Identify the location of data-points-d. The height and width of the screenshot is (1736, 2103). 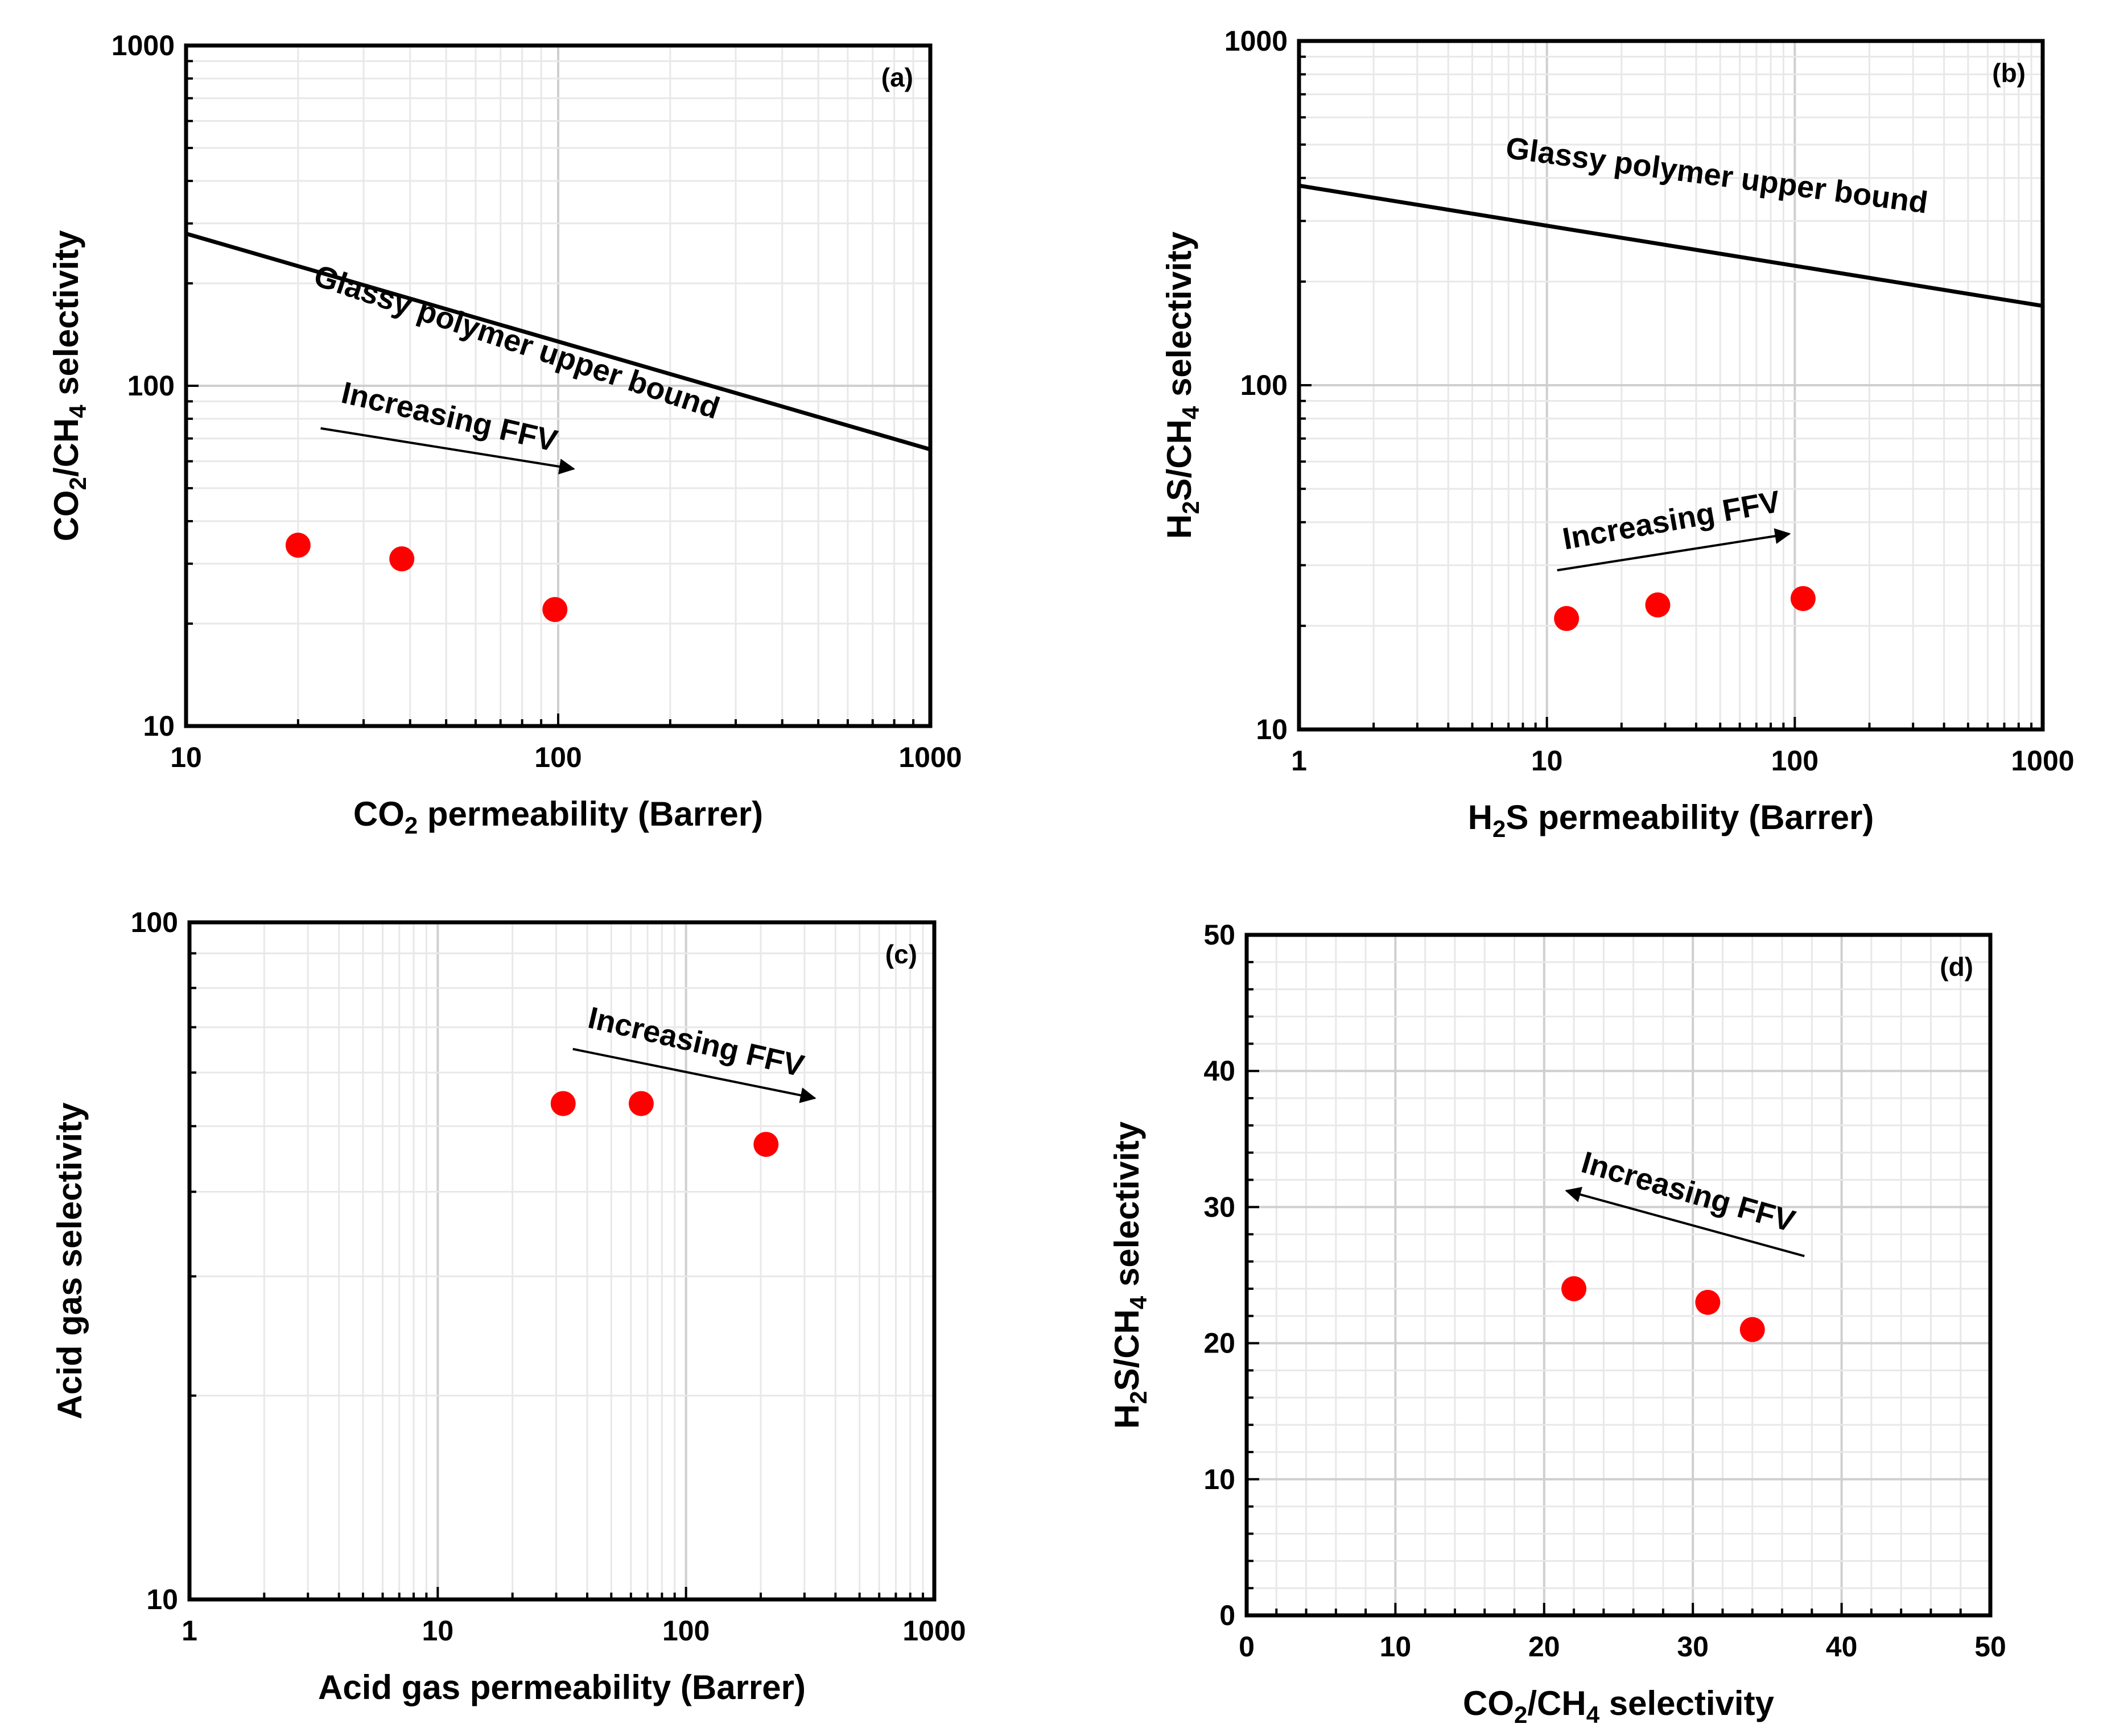
(1663, 1309).